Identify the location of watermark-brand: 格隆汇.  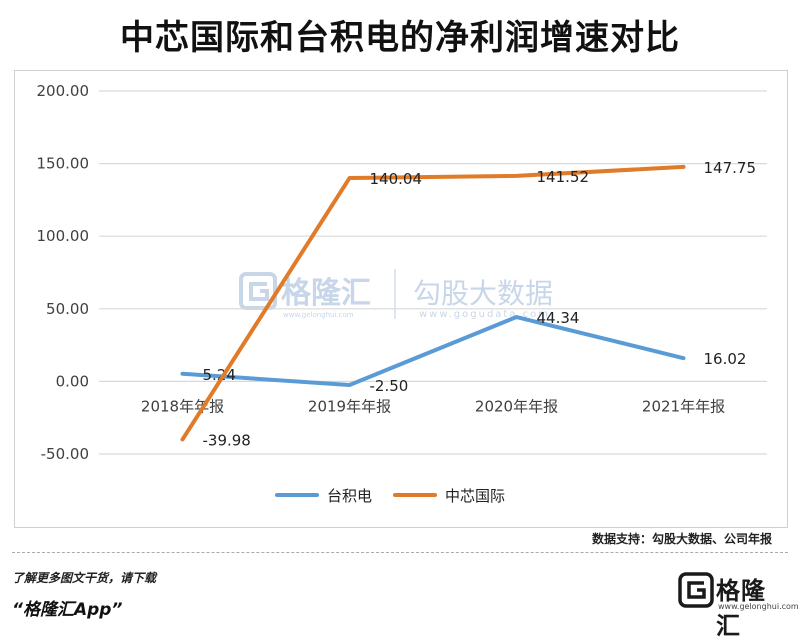
(326, 293).